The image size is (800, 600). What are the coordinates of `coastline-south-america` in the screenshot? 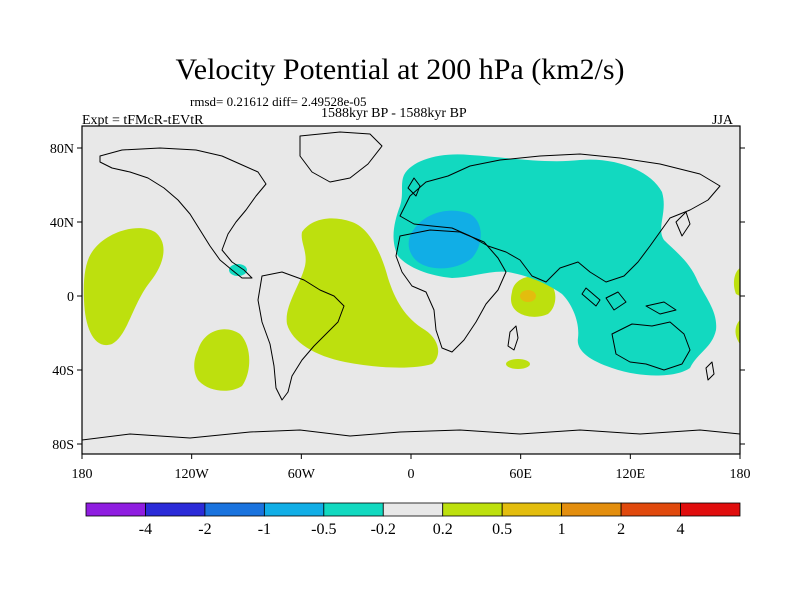 It's located at (301, 336).